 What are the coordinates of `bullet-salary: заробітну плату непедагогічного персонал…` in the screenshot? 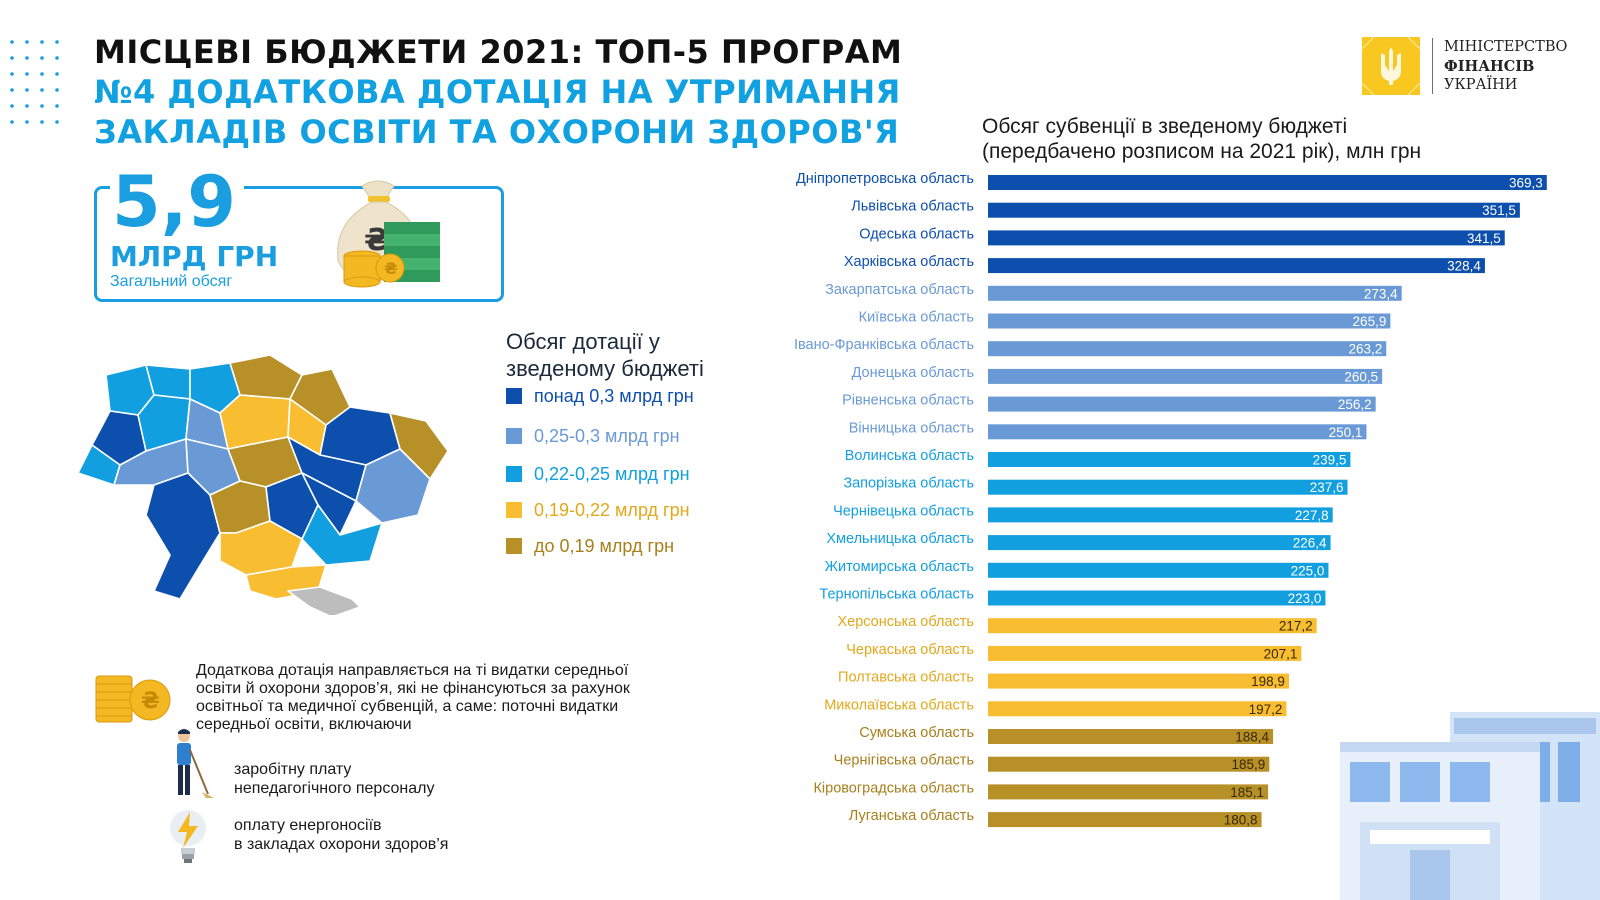 It's located at (334, 779).